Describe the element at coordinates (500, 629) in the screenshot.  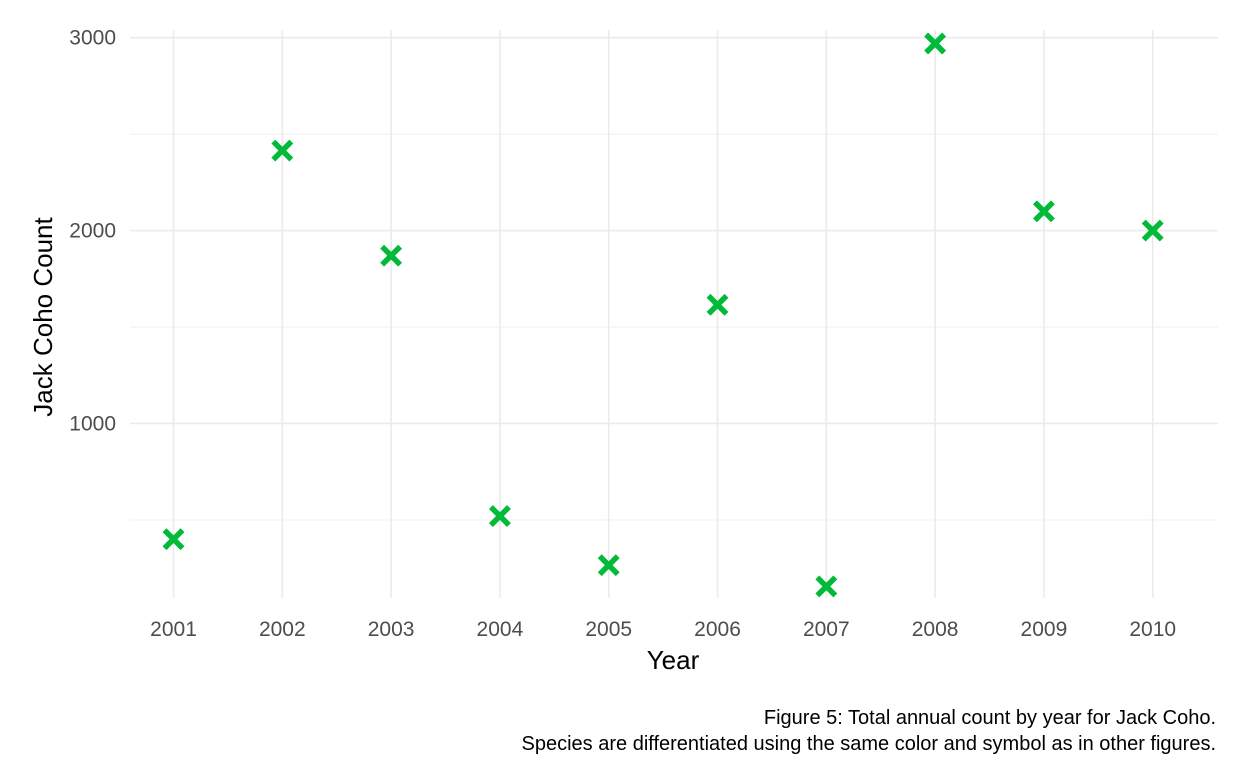
I see `x-tick-label: 2004` at that location.